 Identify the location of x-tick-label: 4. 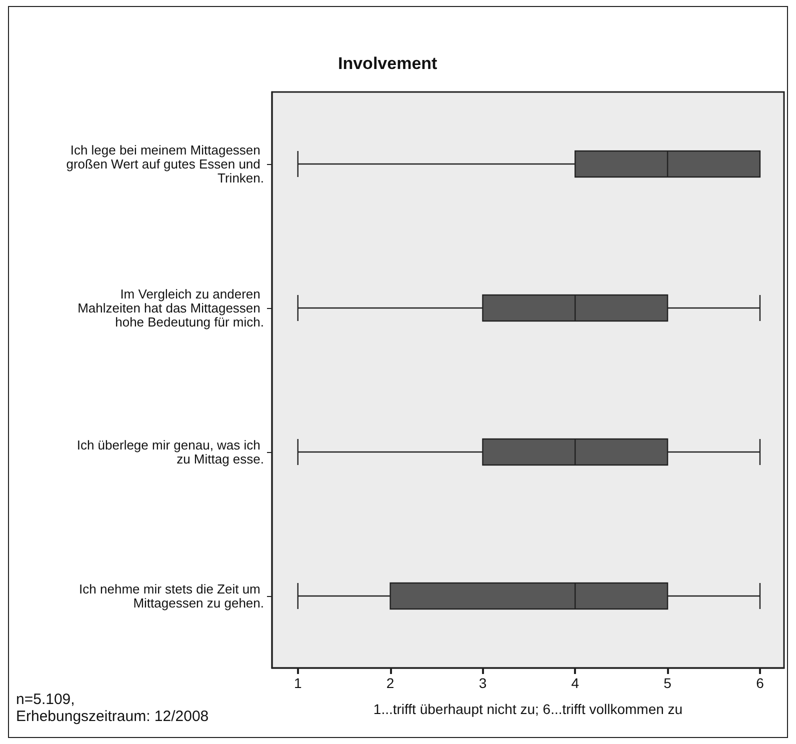
(575, 683).